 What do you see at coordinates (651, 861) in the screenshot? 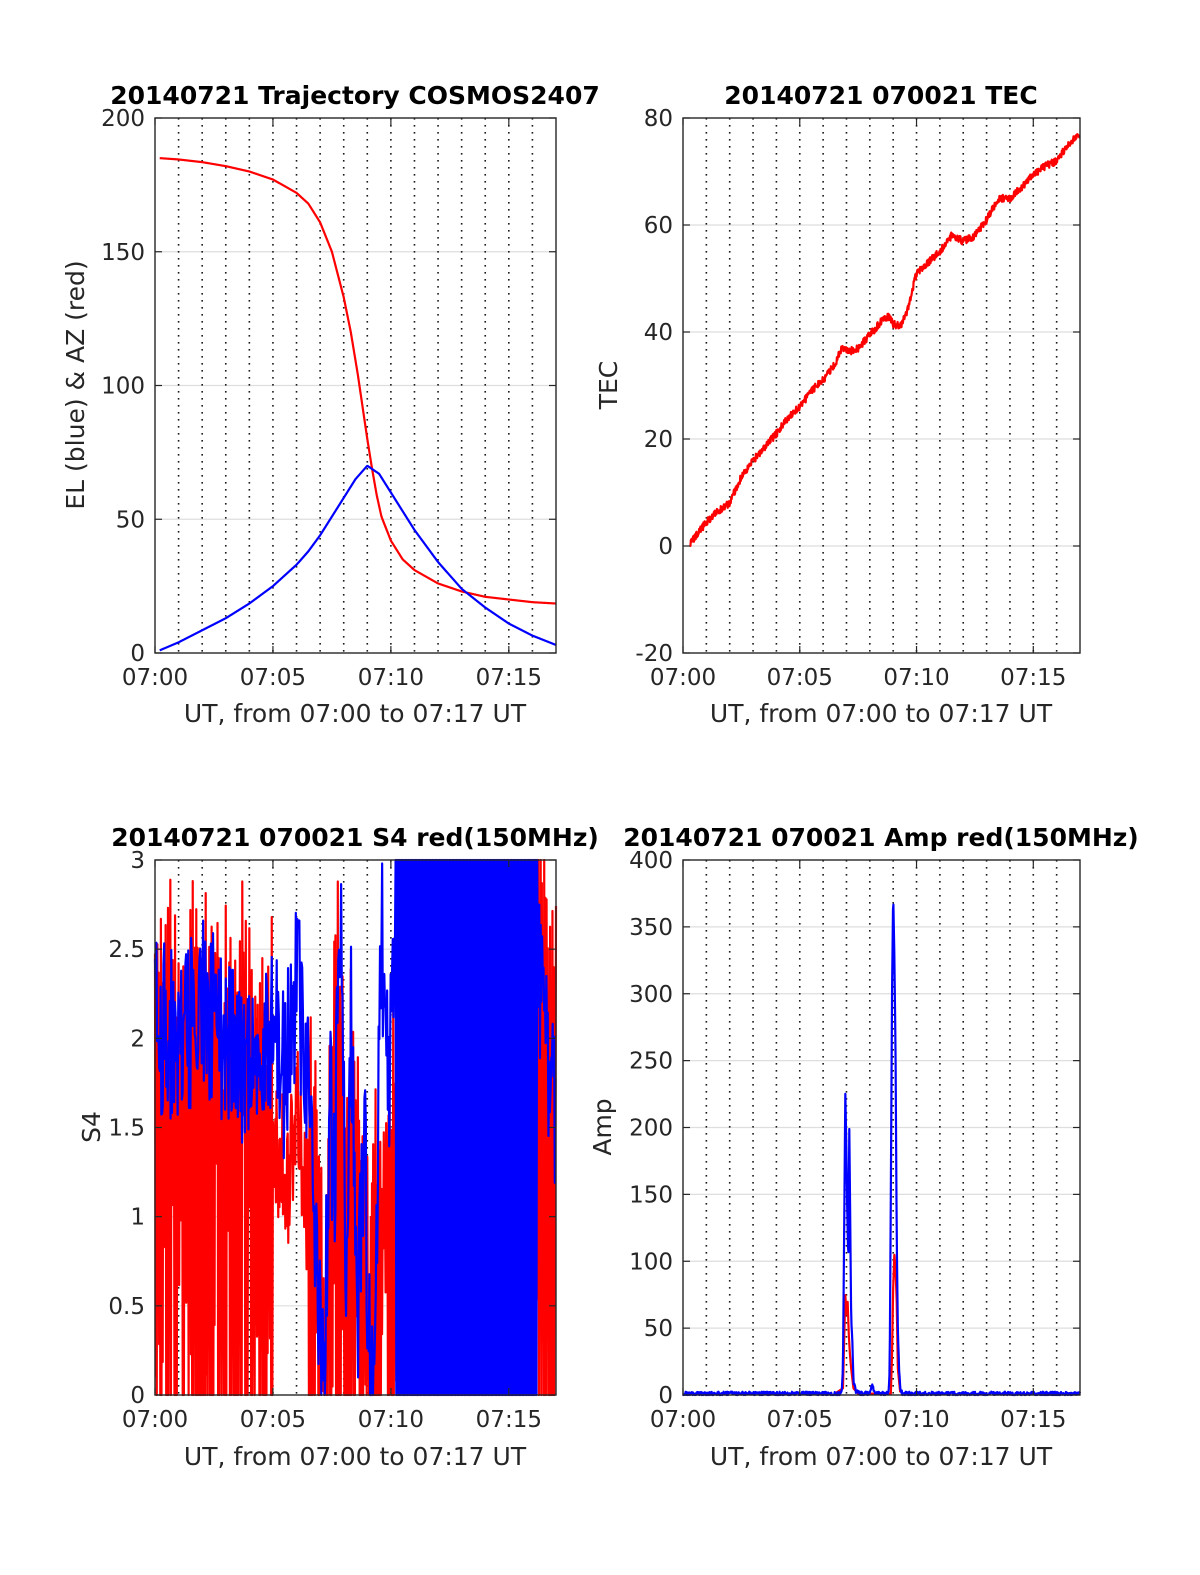
I see `y-tick-label: 400` at bounding box center [651, 861].